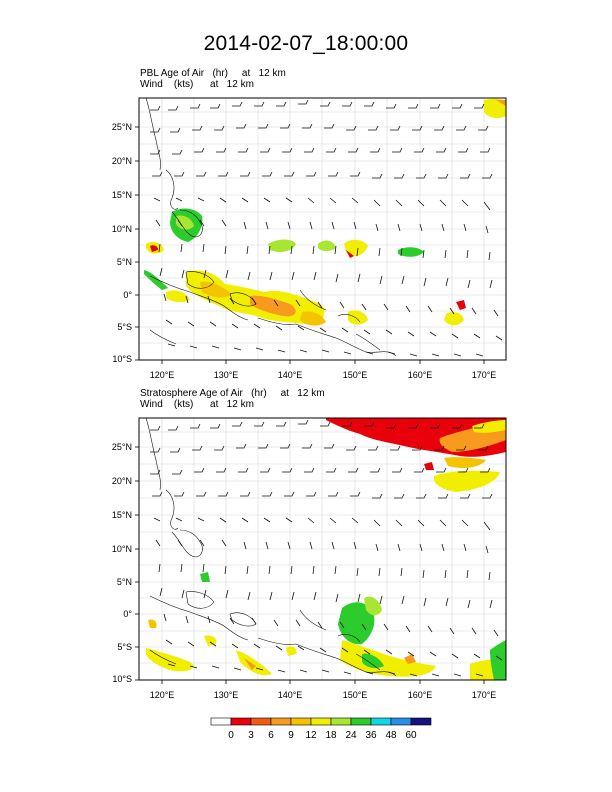 The width and height of the screenshot is (612, 792). Describe the element at coordinates (124, 327) in the screenshot. I see `pbl-lat-label: 5°S` at that location.